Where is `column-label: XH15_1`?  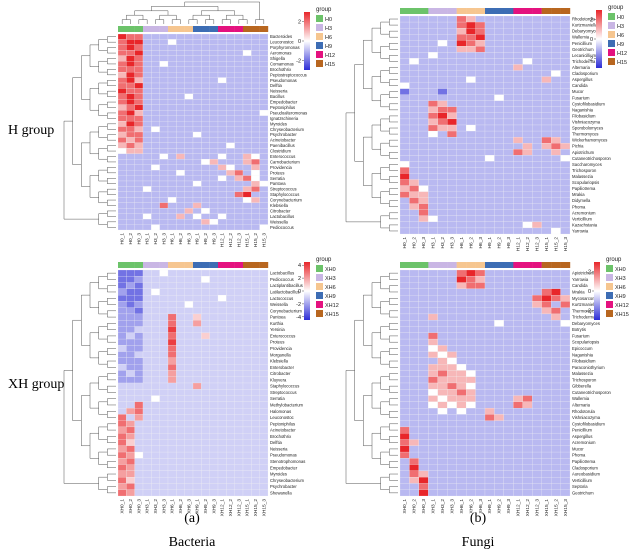 column-label: XH15_1 is located at coordinates (547, 508).